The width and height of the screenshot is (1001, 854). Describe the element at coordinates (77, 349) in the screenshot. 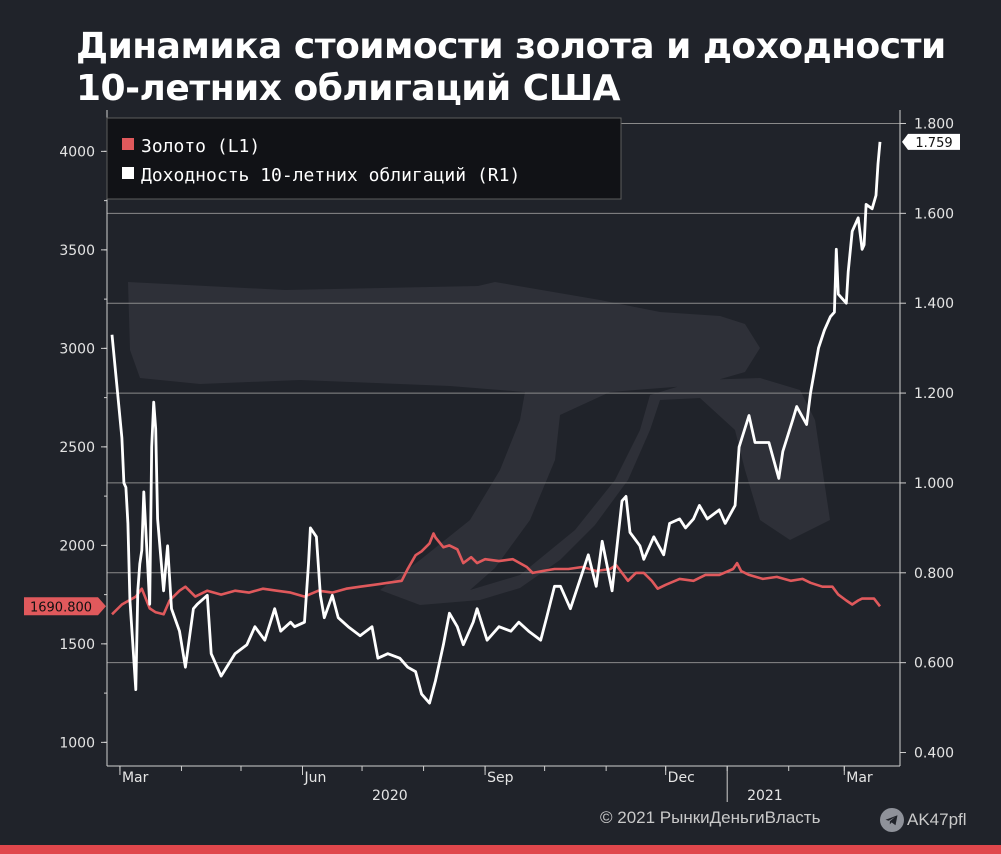

I see `left-tick-label: 3000` at that location.